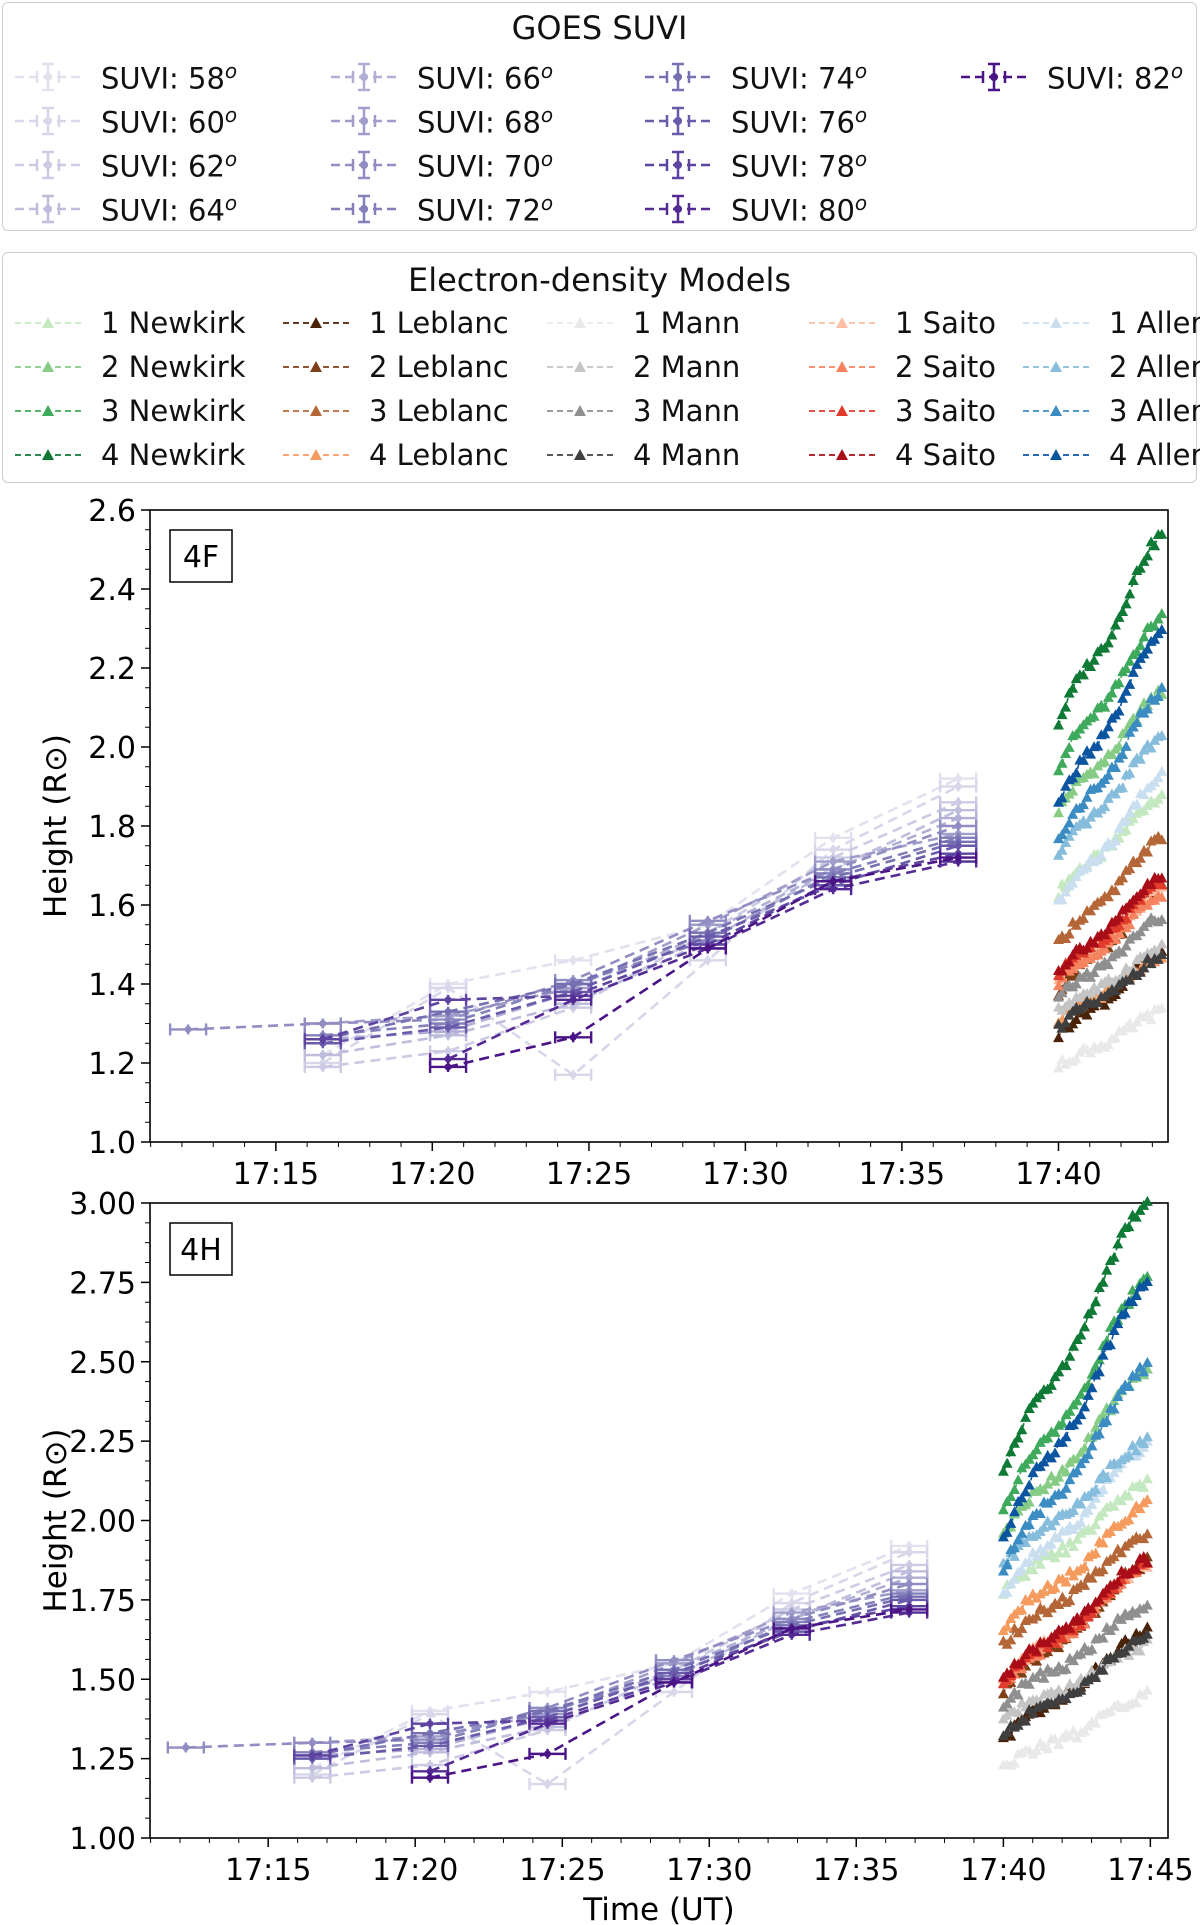 The height and width of the screenshot is (1925, 1200). Describe the element at coordinates (709, 1870) in the screenshot. I see `x-tick-label: 17:30` at that location.